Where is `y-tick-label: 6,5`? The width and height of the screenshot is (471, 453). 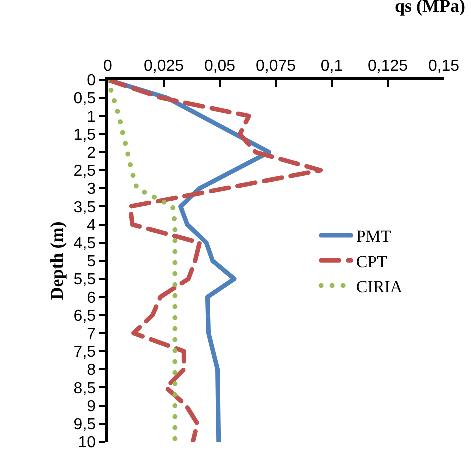 y-tick-label: 6,5 is located at coordinates (85, 316).